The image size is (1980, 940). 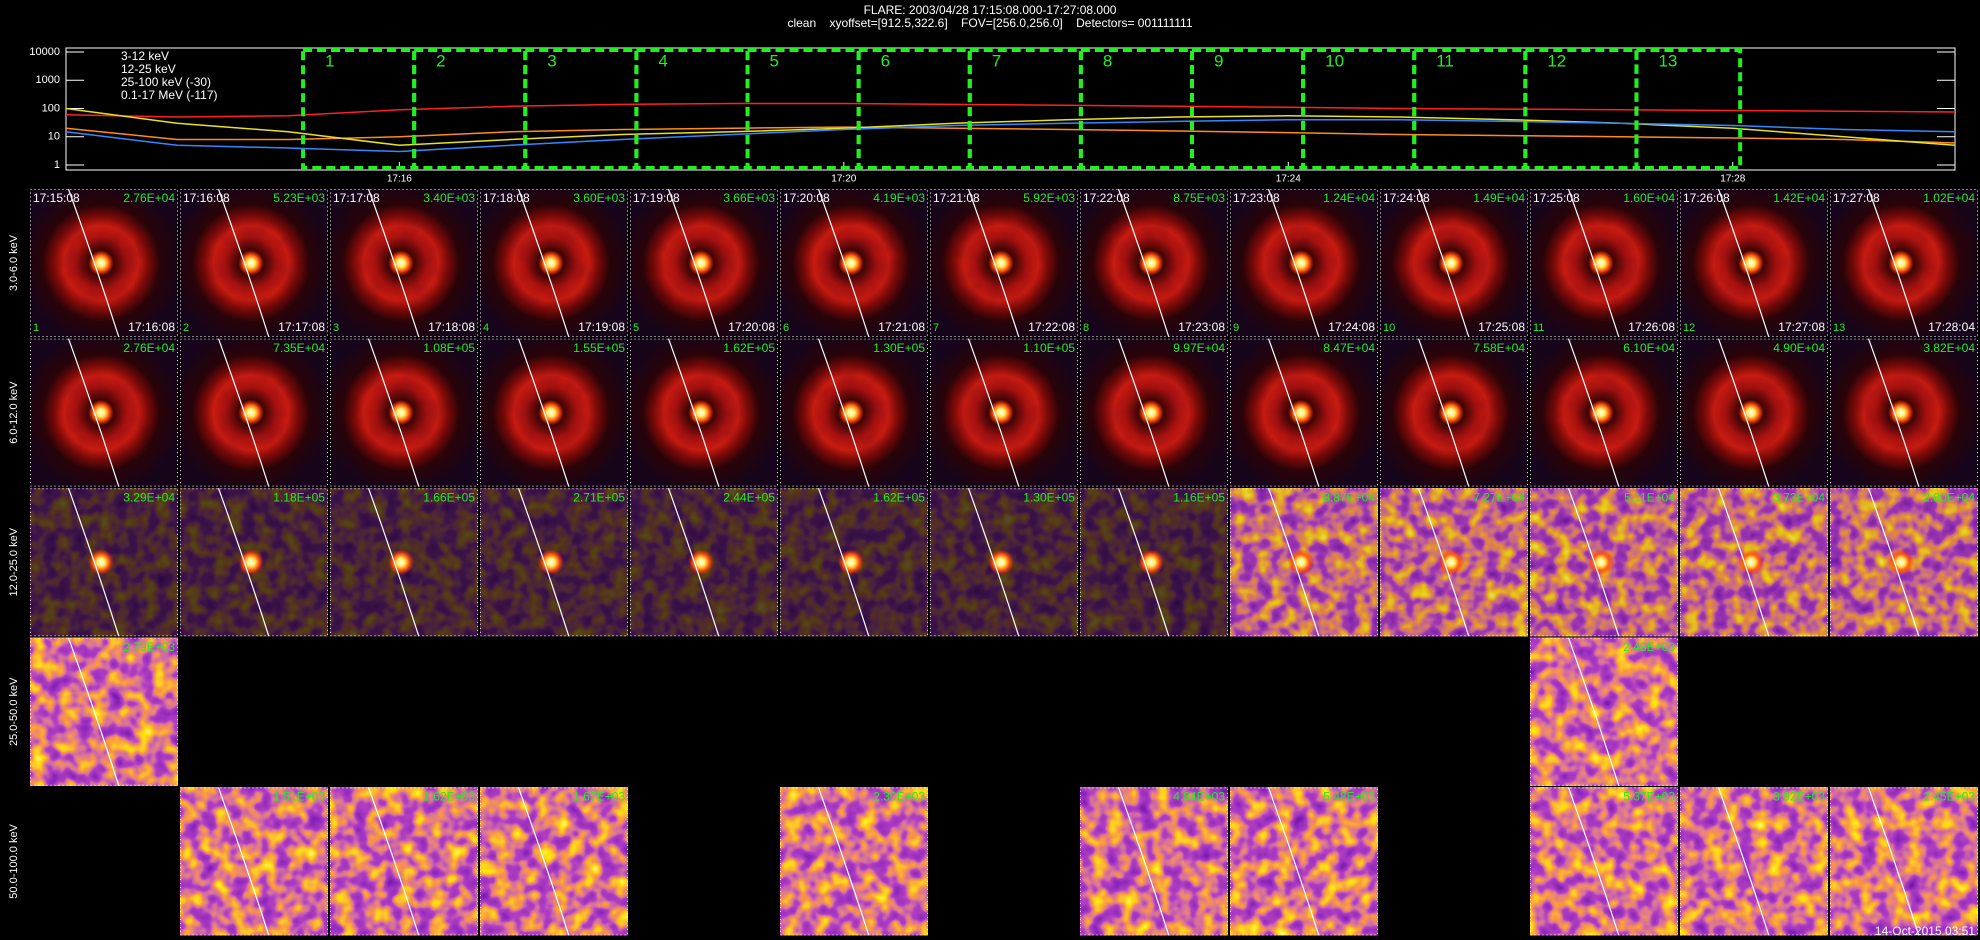 I want to click on x-tick-label: 17:16, so click(x=399, y=179).